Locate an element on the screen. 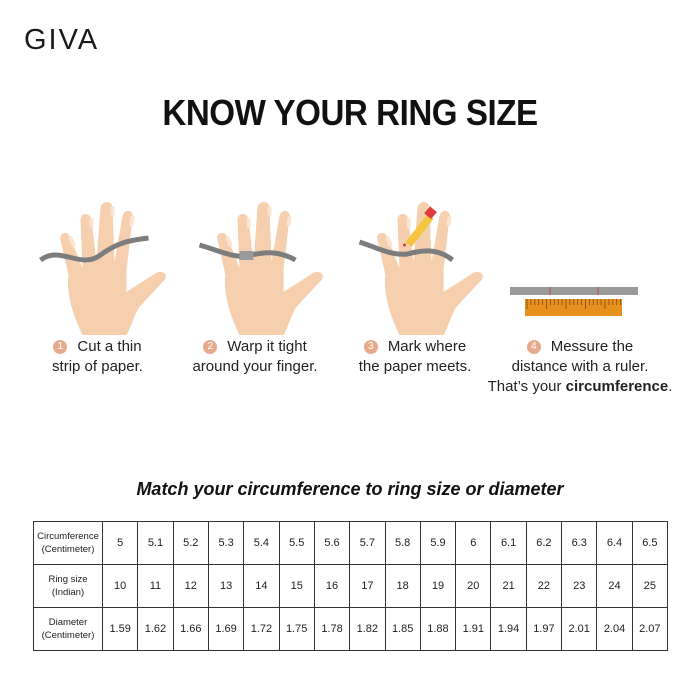 The image size is (700, 700). step-text: distance with a ruler. is located at coordinates (580, 366).